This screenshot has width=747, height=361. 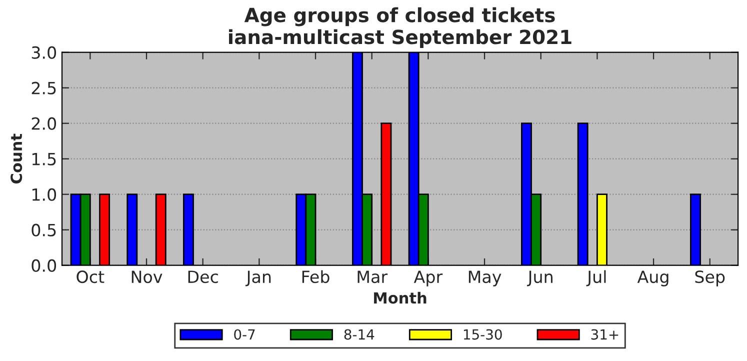 What do you see at coordinates (44, 265) in the screenshot?
I see `y-tick-label: 0.0` at bounding box center [44, 265].